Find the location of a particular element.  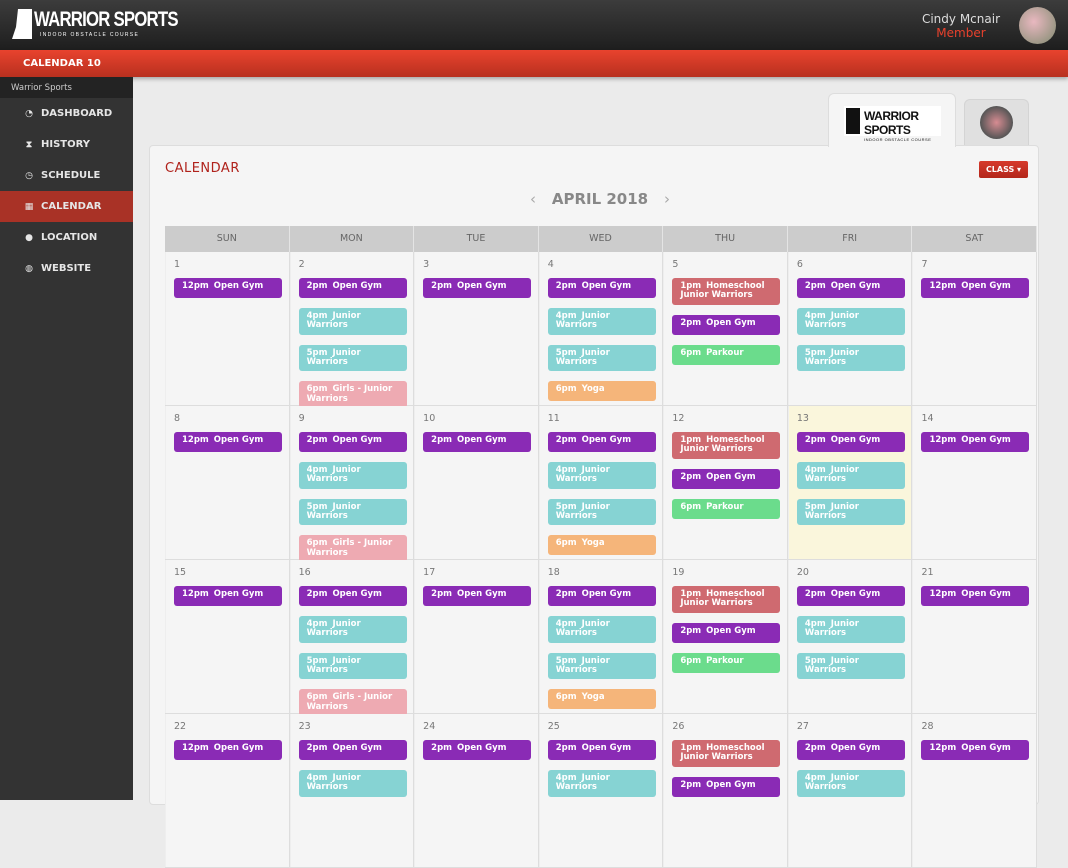

day-cell: 10 2pm Open Gym is located at coordinates (476, 482).